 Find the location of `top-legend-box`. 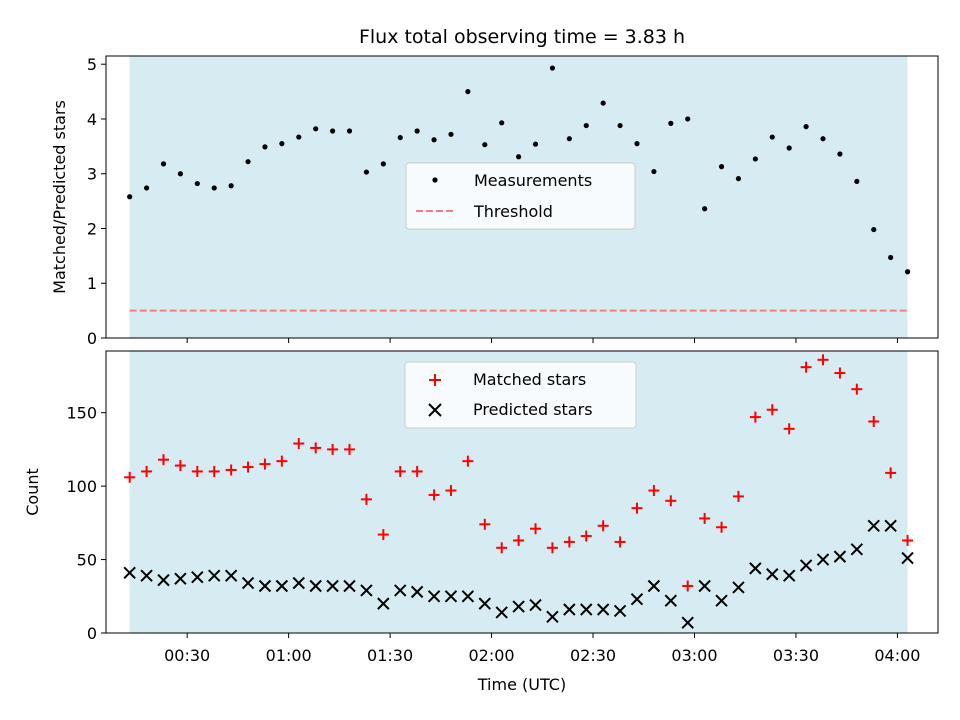

top-legend-box is located at coordinates (520, 196).